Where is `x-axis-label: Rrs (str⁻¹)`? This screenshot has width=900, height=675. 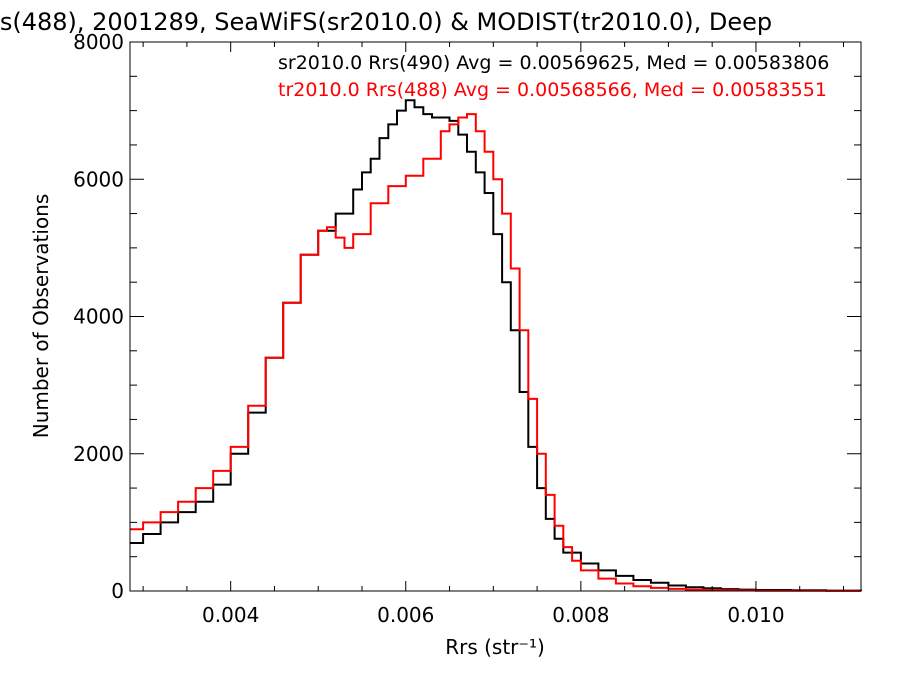
x-axis-label: Rrs (str⁻¹) is located at coordinates (495, 647).